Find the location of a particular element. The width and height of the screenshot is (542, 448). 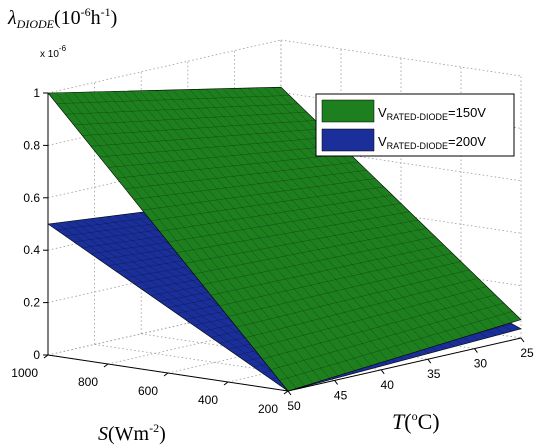

z-axis-label: λDIODE(10-6h-1) is located at coordinates (62, 18).